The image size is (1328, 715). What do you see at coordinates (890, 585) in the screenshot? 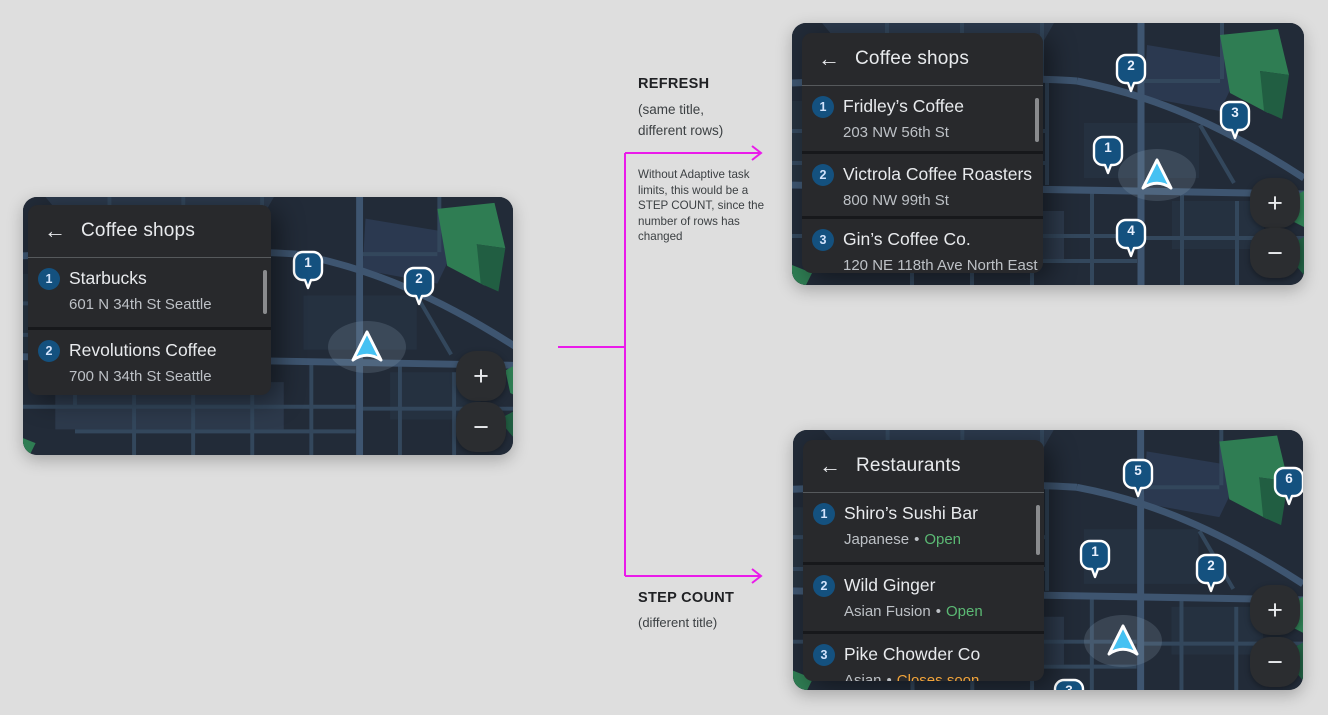
I see `place-name: Wild Ginger` at bounding box center [890, 585].